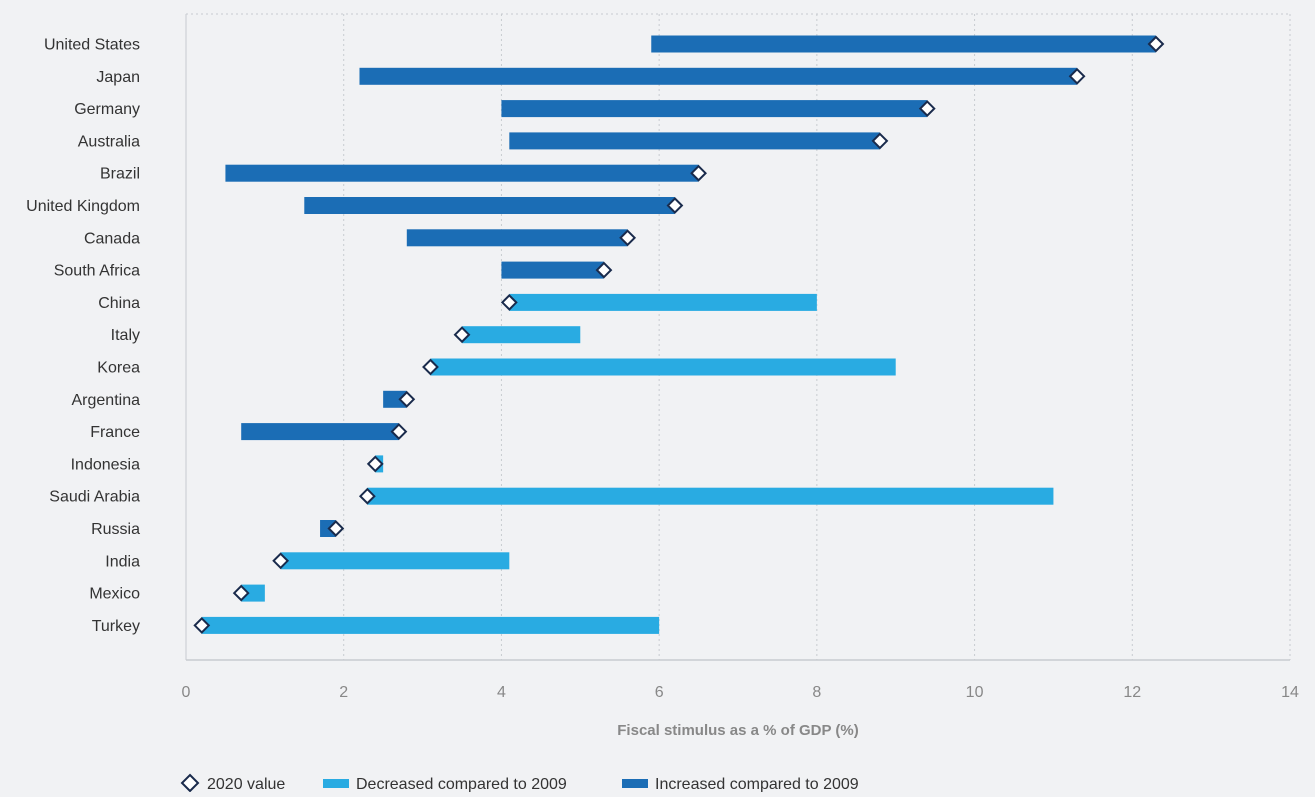  Describe the element at coordinates (118, 368) in the screenshot. I see `category-label: Korea` at that location.